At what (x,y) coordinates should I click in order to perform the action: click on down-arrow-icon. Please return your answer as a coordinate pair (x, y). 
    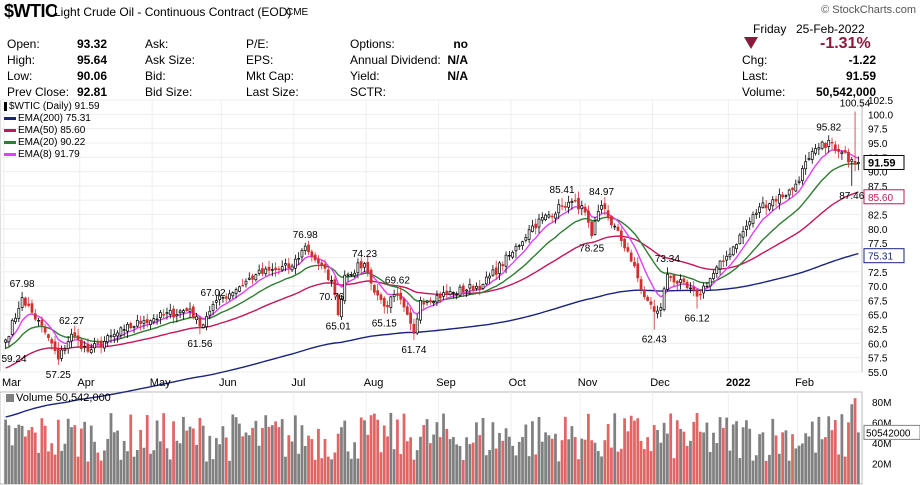
    Looking at the image, I should click on (751, 43).